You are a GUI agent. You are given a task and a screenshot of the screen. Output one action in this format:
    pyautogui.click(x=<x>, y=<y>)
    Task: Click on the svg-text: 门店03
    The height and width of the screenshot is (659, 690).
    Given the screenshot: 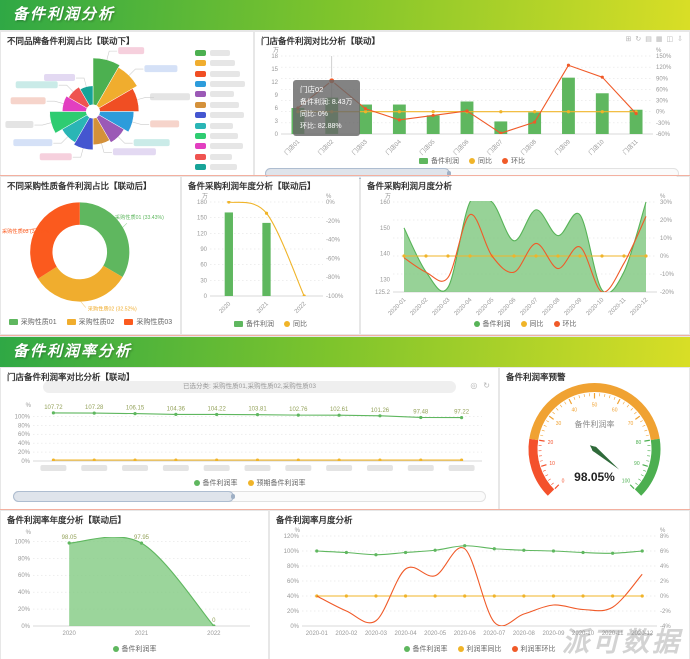 What is the action you would take?
    pyautogui.click(x=359, y=146)
    